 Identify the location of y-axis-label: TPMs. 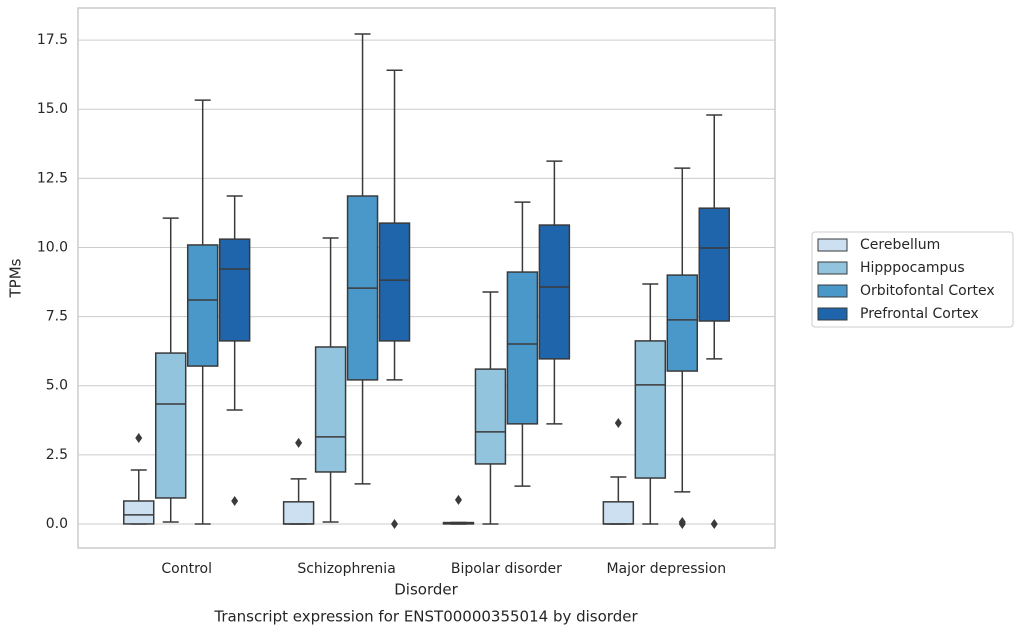
(16, 278).